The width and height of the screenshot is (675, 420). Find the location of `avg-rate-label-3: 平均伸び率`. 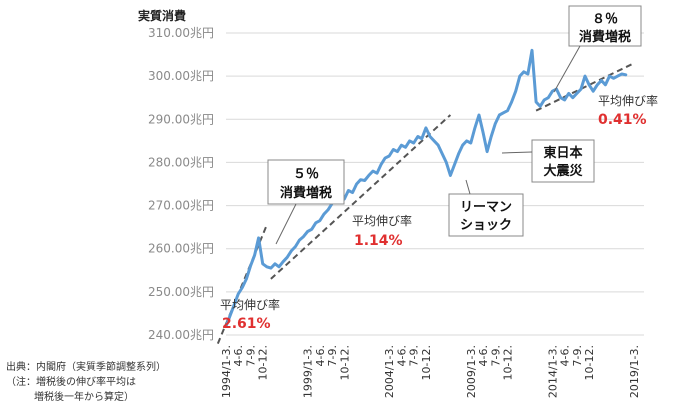

avg-rate-label-3: 平均伸び率 is located at coordinates (628, 100).